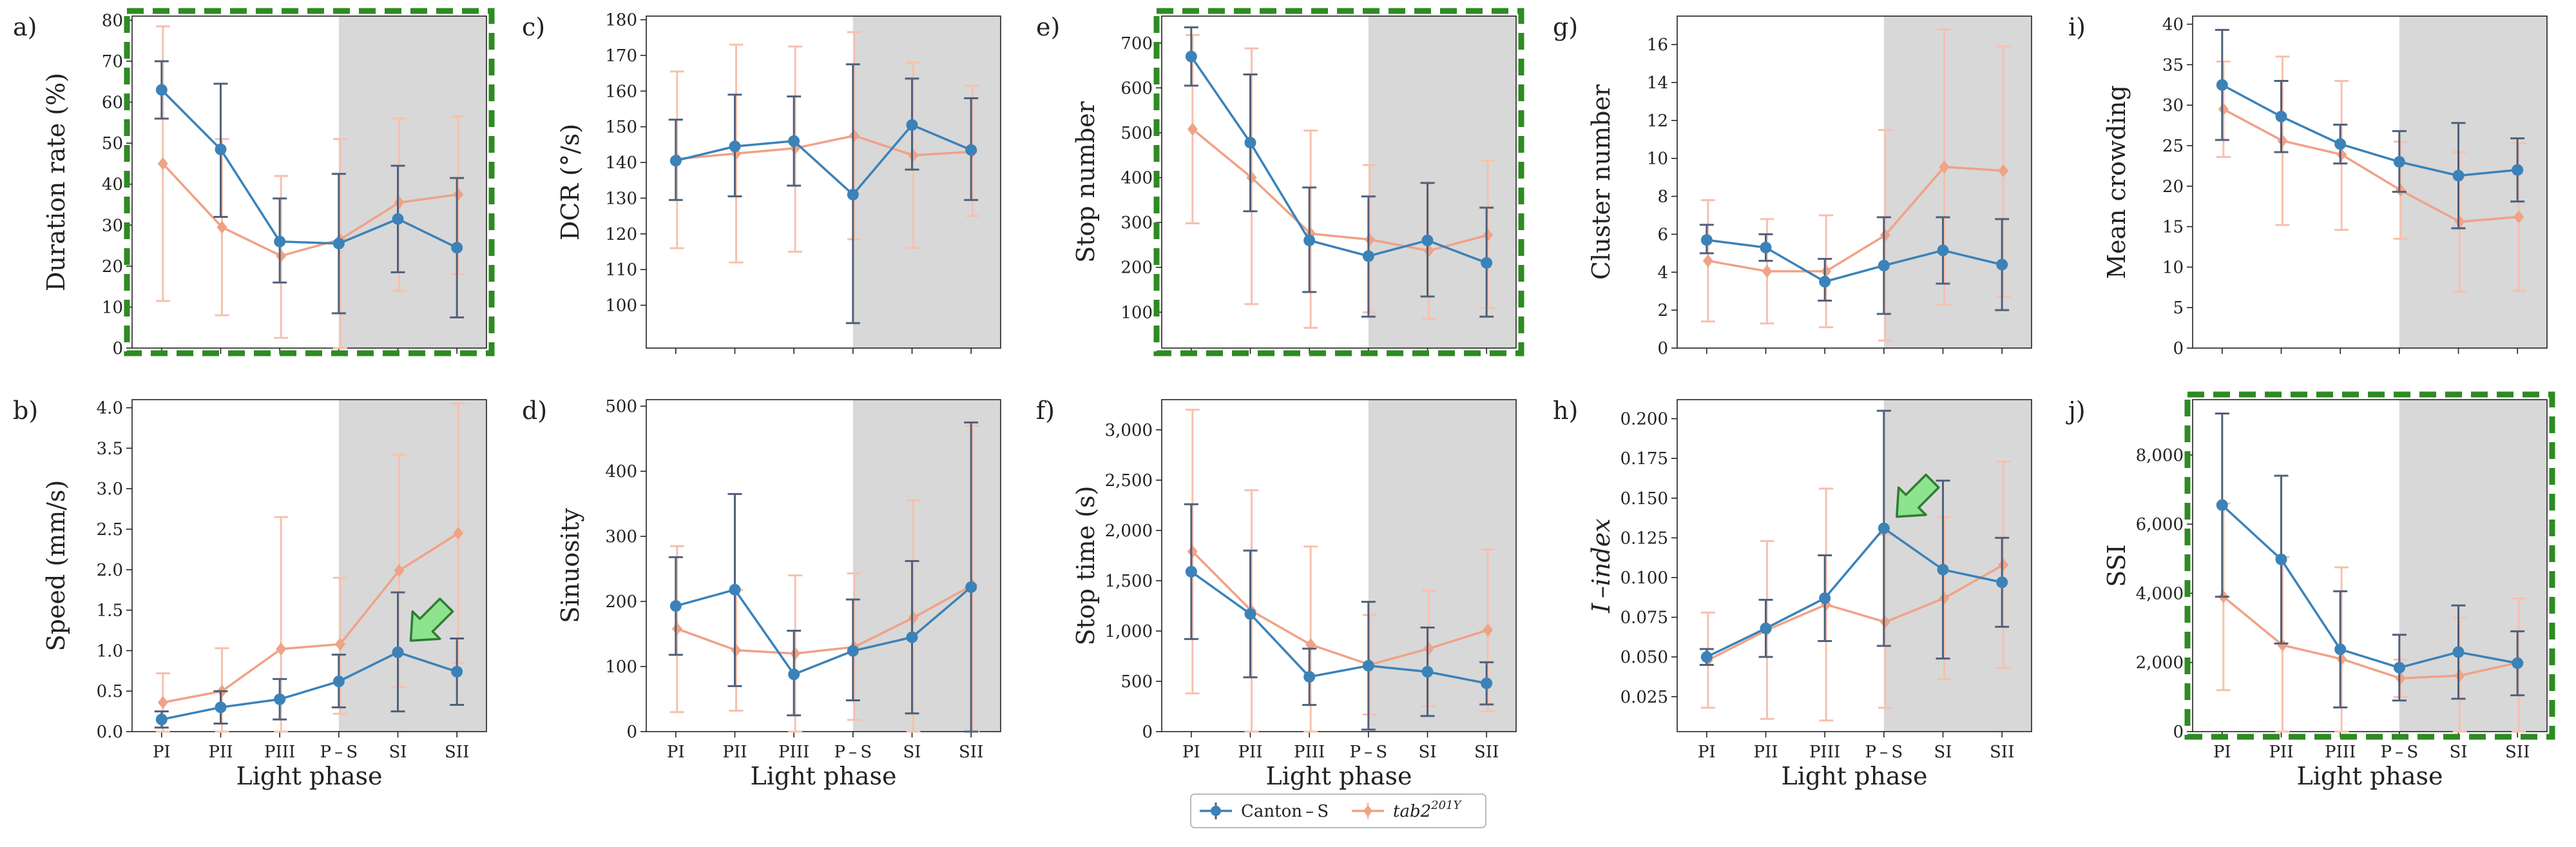  What do you see at coordinates (1662, 272) in the screenshot?
I see `y-tick-label: 4` at bounding box center [1662, 272].